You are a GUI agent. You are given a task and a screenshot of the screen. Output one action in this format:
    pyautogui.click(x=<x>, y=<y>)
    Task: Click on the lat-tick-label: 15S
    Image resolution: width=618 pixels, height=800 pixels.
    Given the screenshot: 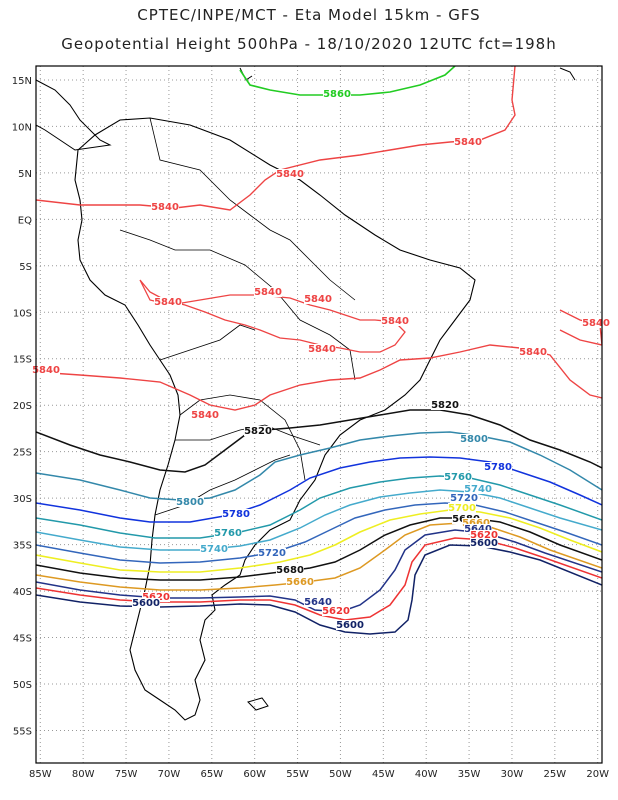 What is the action you would take?
    pyautogui.click(x=22, y=360)
    